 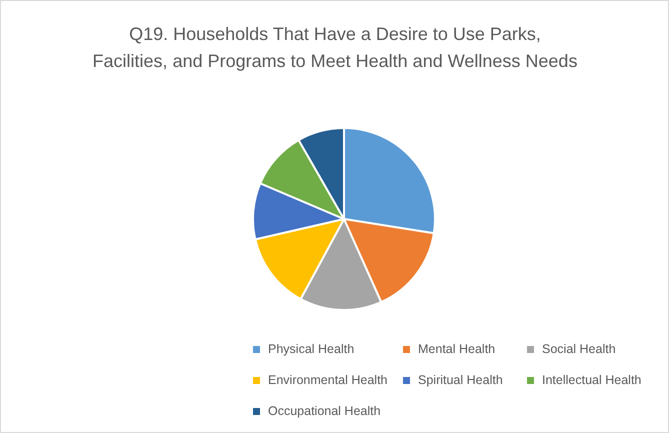 I want to click on legend-label: Intellectual Health, so click(x=592, y=380).